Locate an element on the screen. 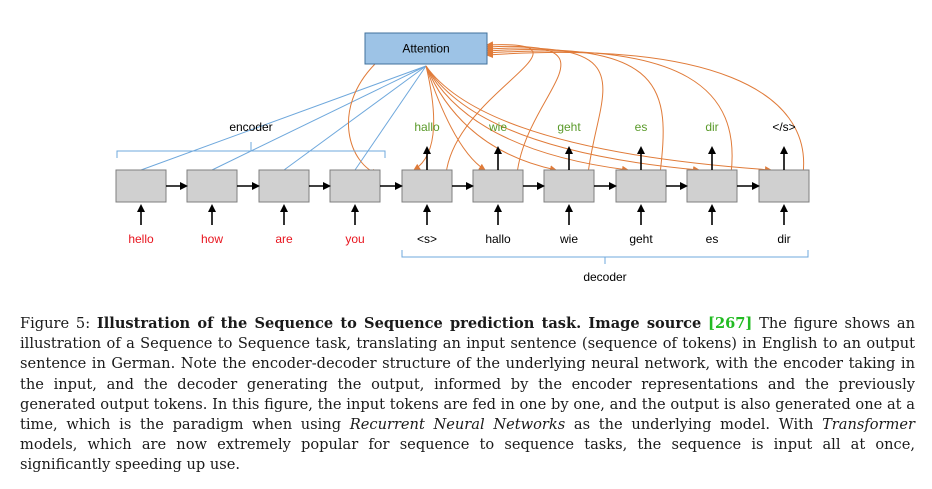 Image resolution: width=932 pixels, height=489 pixels. decoder-input-token: geht is located at coordinates (641, 239).